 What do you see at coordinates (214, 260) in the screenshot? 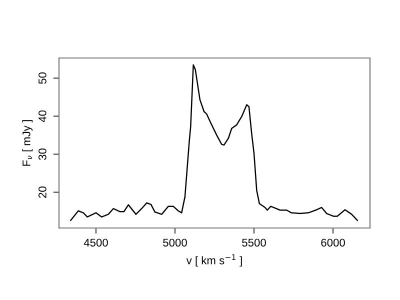
I see `x-axis-title: v [ km s$^{−1}$ ]` at bounding box center [214, 260].